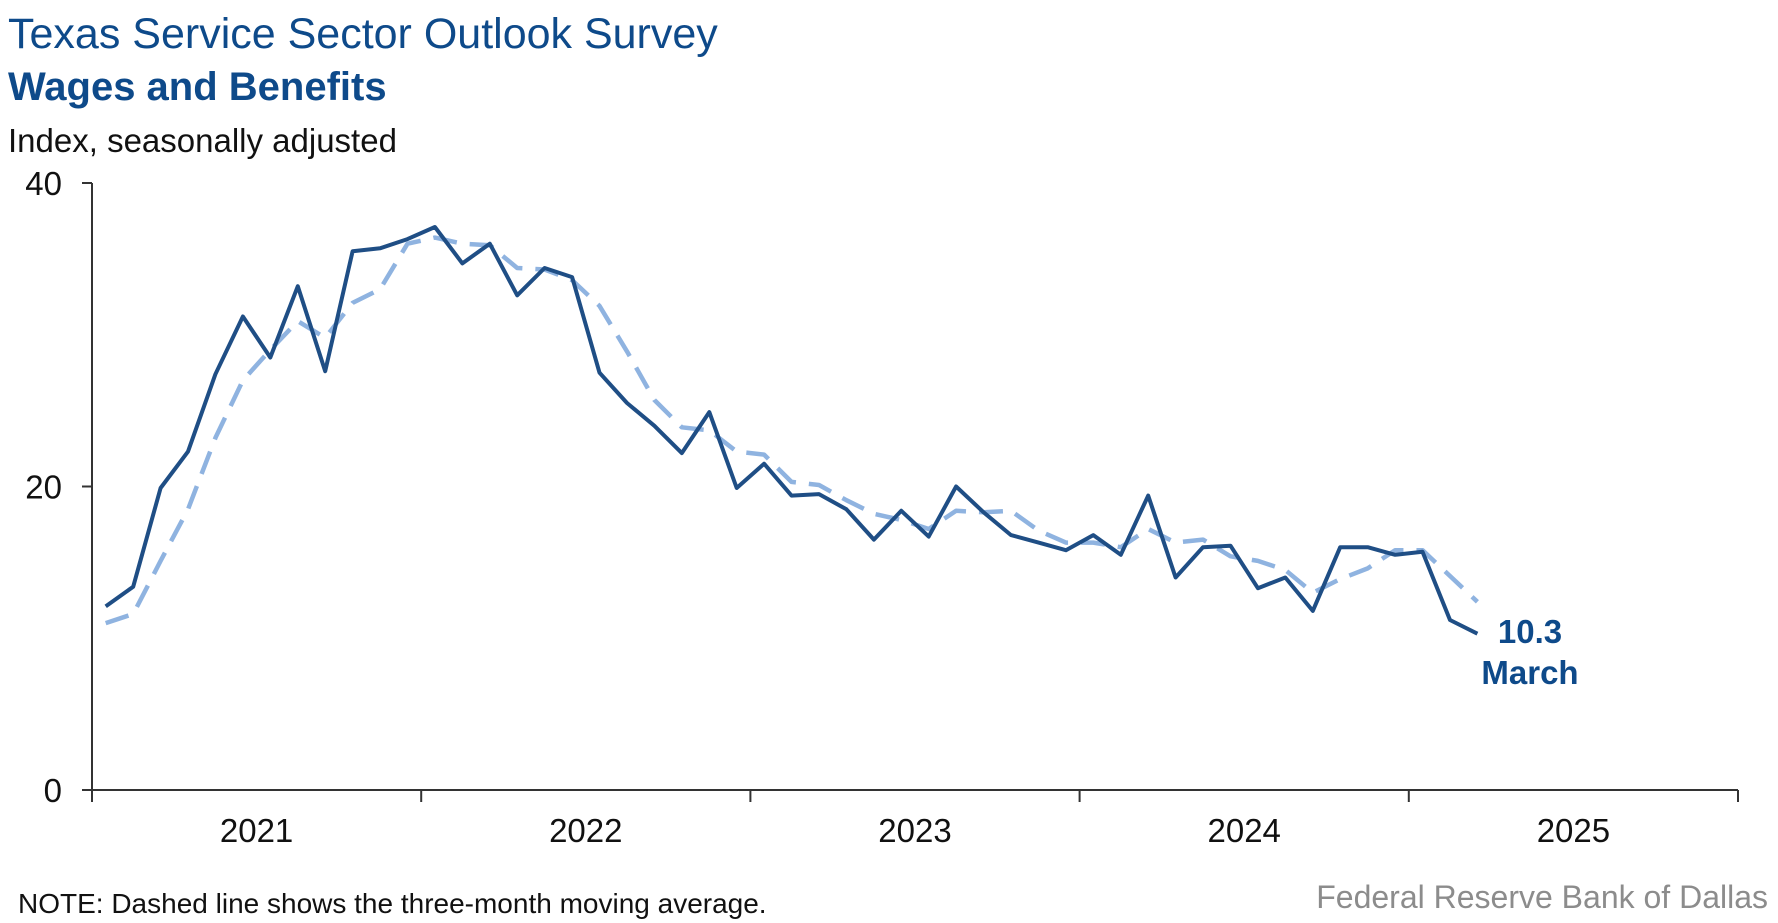  I want to click on x-tick-label: 2025, so click(1573, 830).